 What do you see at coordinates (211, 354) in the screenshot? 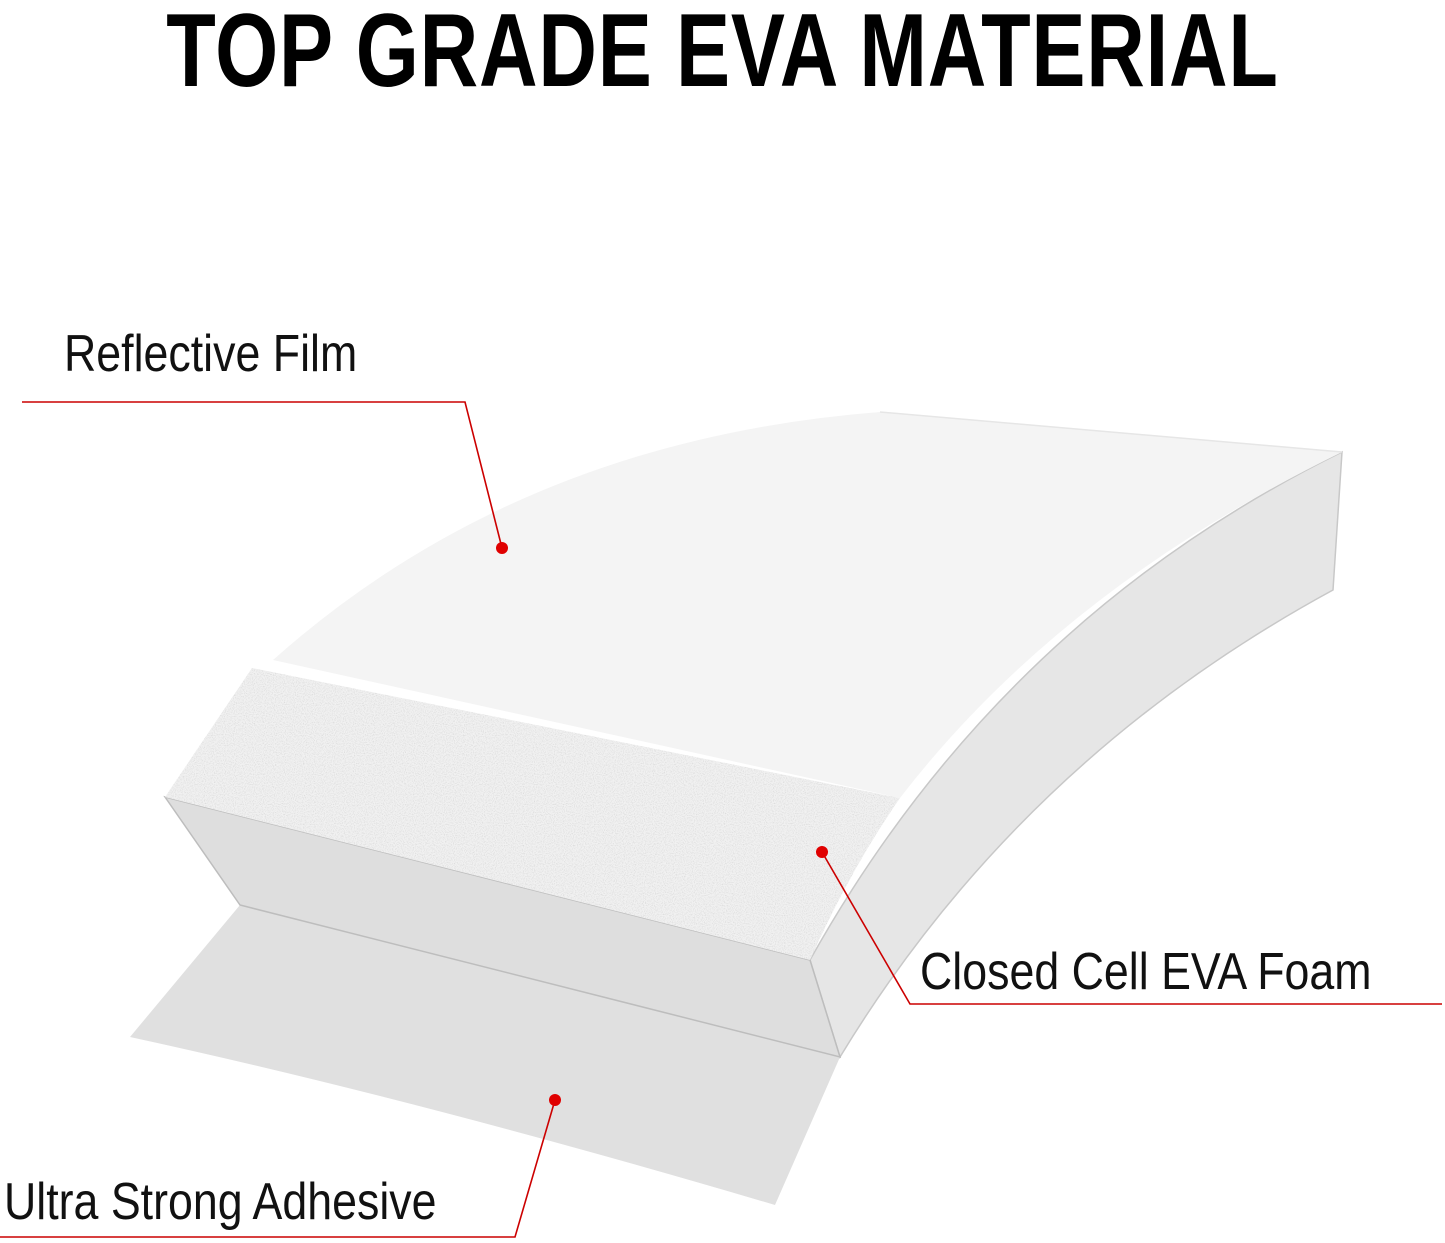
I see `label-reflective-film: Reflective Film` at bounding box center [211, 354].